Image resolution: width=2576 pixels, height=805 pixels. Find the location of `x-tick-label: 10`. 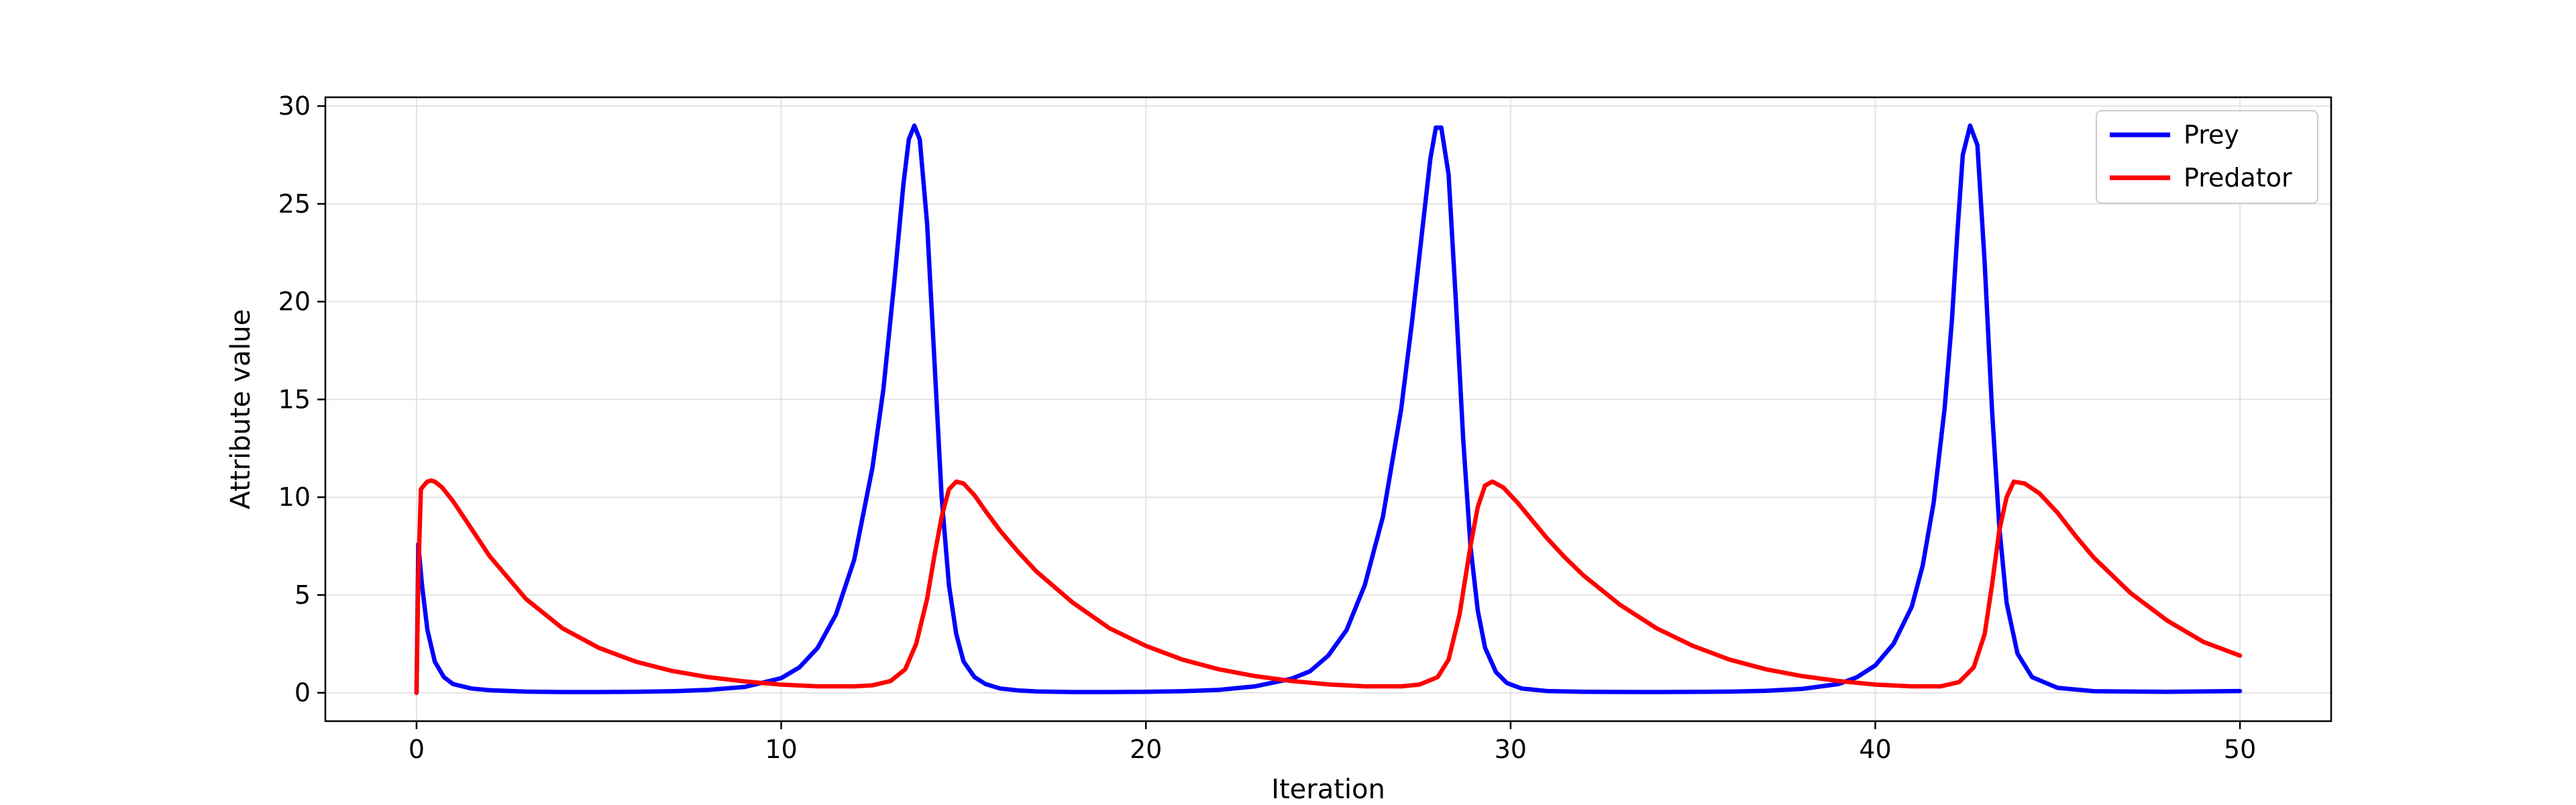

x-tick-label: 10 is located at coordinates (781, 749).